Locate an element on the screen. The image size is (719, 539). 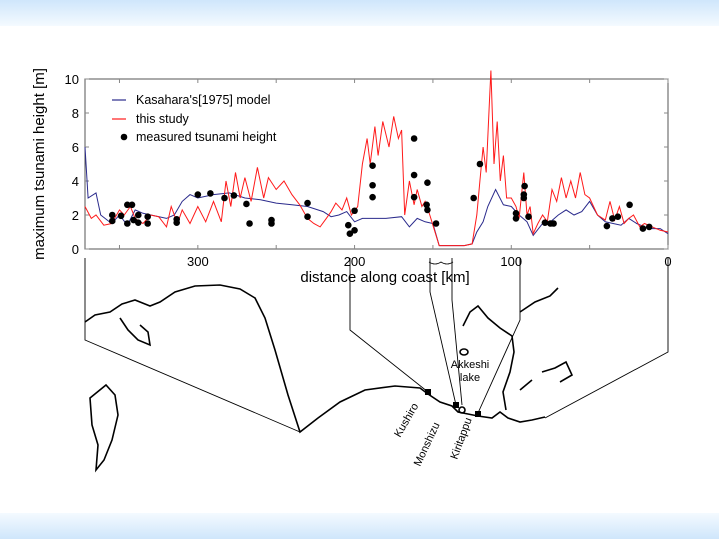
coastline-west-peninsula is located at coordinates (135, 332).